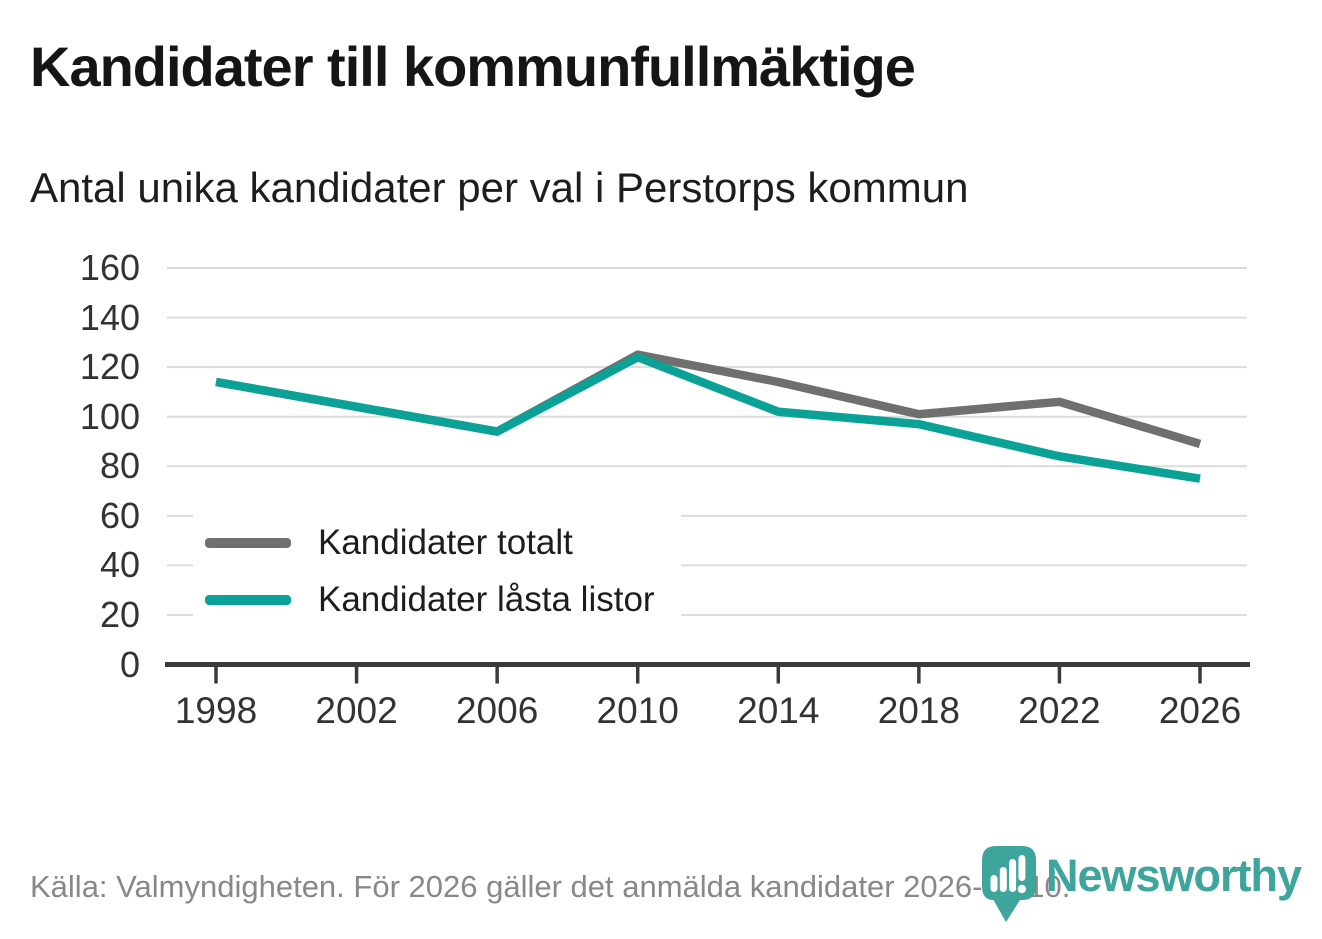  What do you see at coordinates (778, 710) in the screenshot?
I see `x-tick-label-2014: 2014` at bounding box center [778, 710].